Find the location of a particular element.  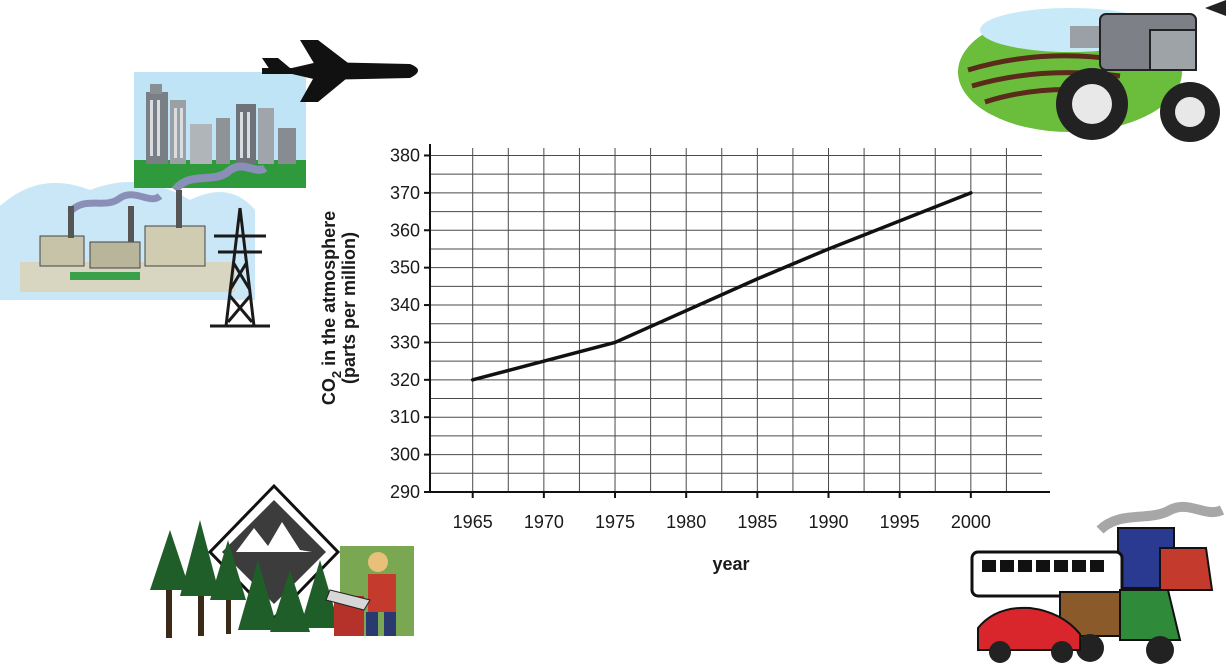

y-axis-title-rest: in the atmosphere is located at coordinates (329, 291).